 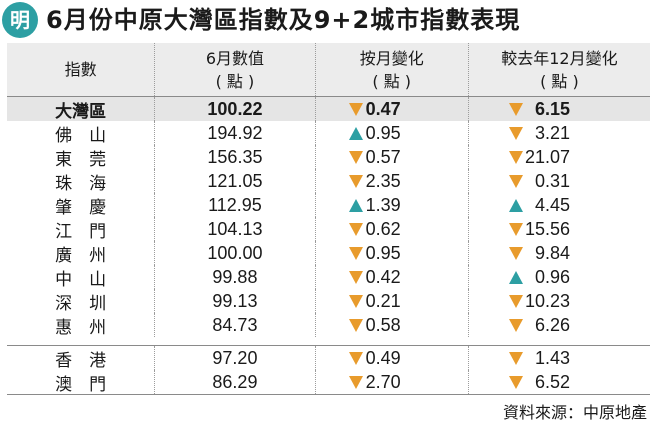 I want to click on ytd-cell: 21.07, so click(x=558, y=157).